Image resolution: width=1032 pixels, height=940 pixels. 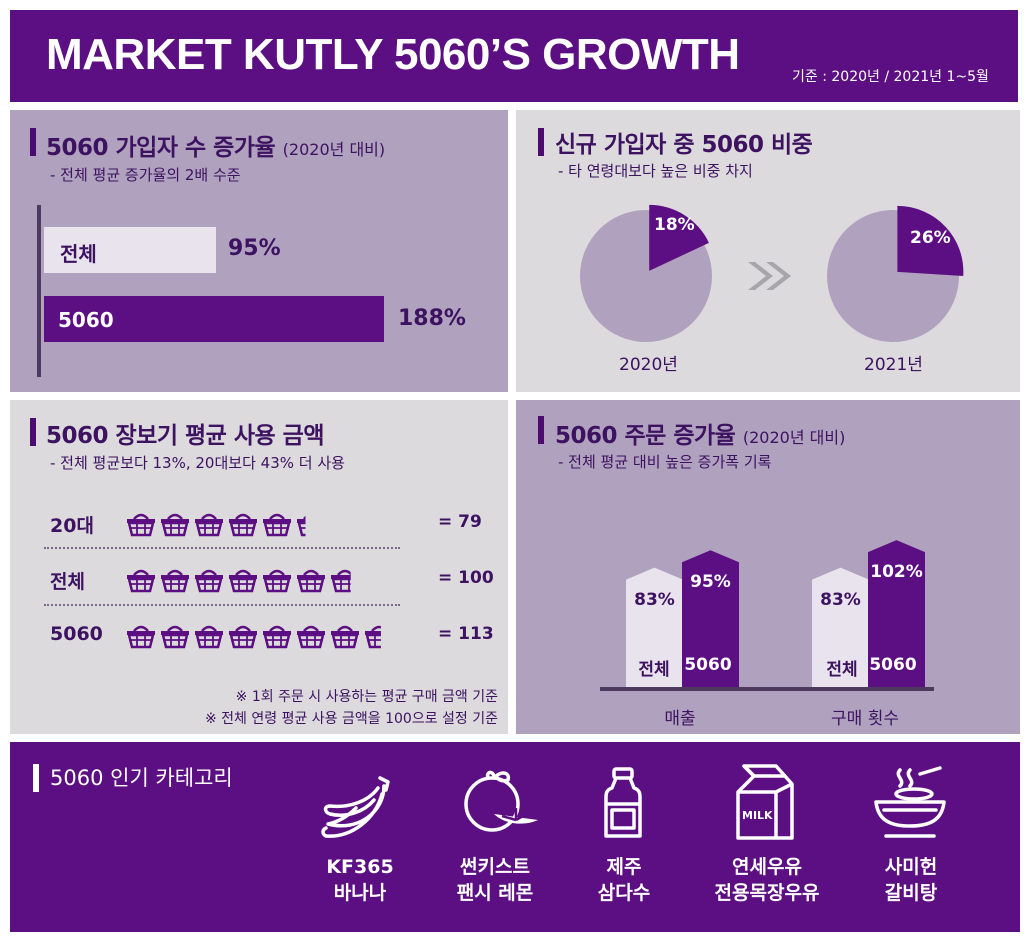 I want to click on order-growth-subtitle: - 전체 평균 대비 높은 증가폭 기록, so click(x=665, y=462).